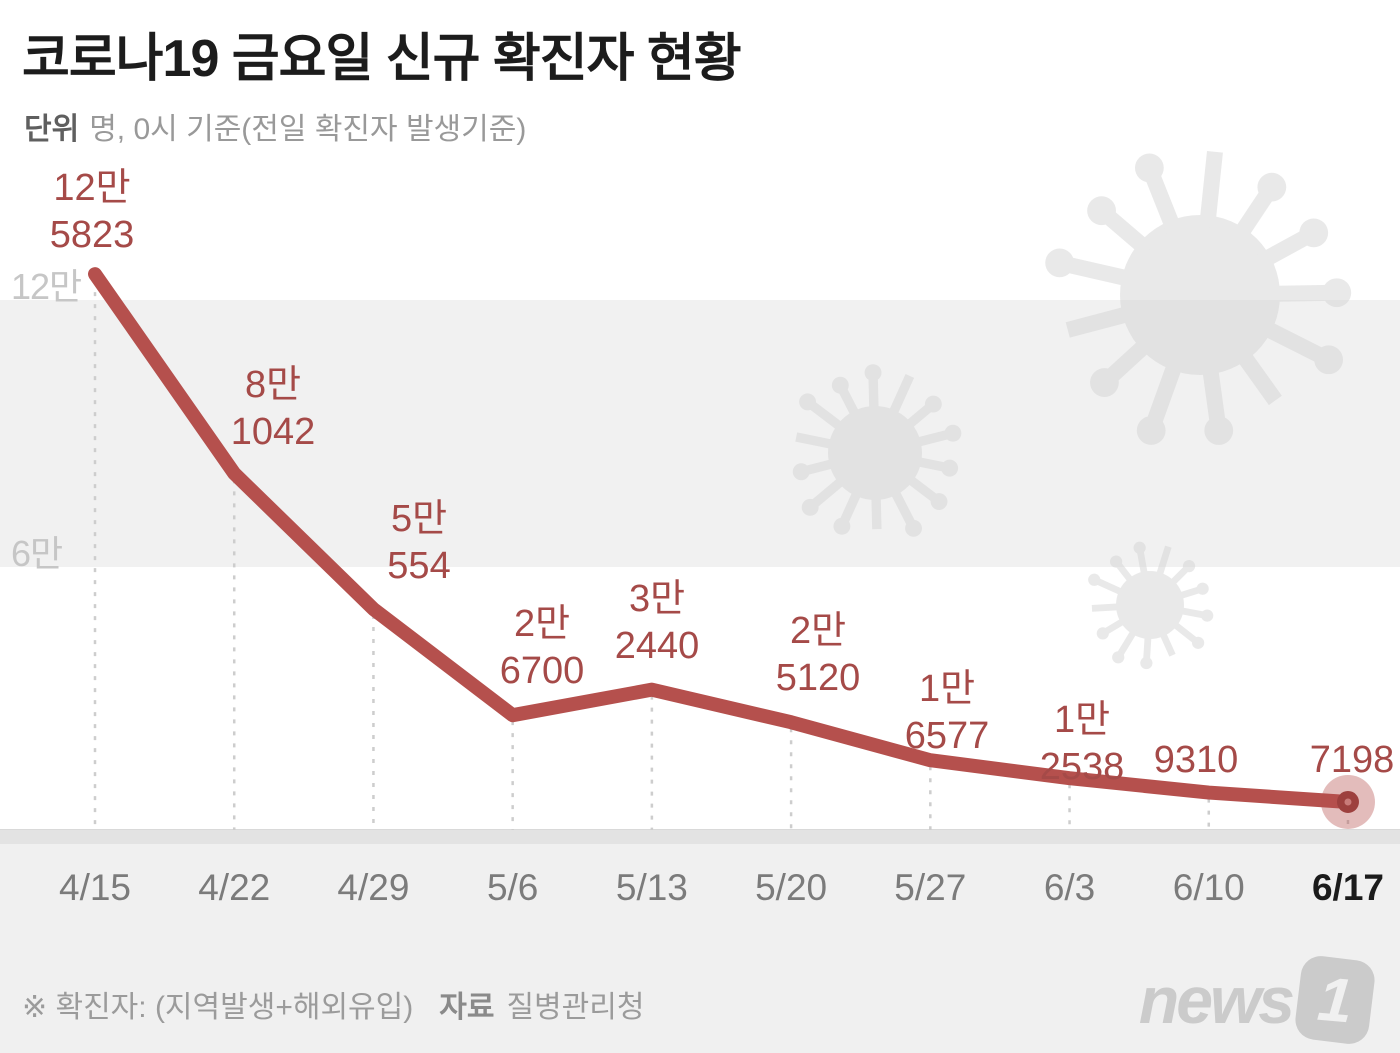 This screenshot has width=1400, height=1053. Describe the element at coordinates (308, 129) in the screenshot. I see `unit-text: 명, 0시 기준(전일 확진자 발생기준)` at that location.